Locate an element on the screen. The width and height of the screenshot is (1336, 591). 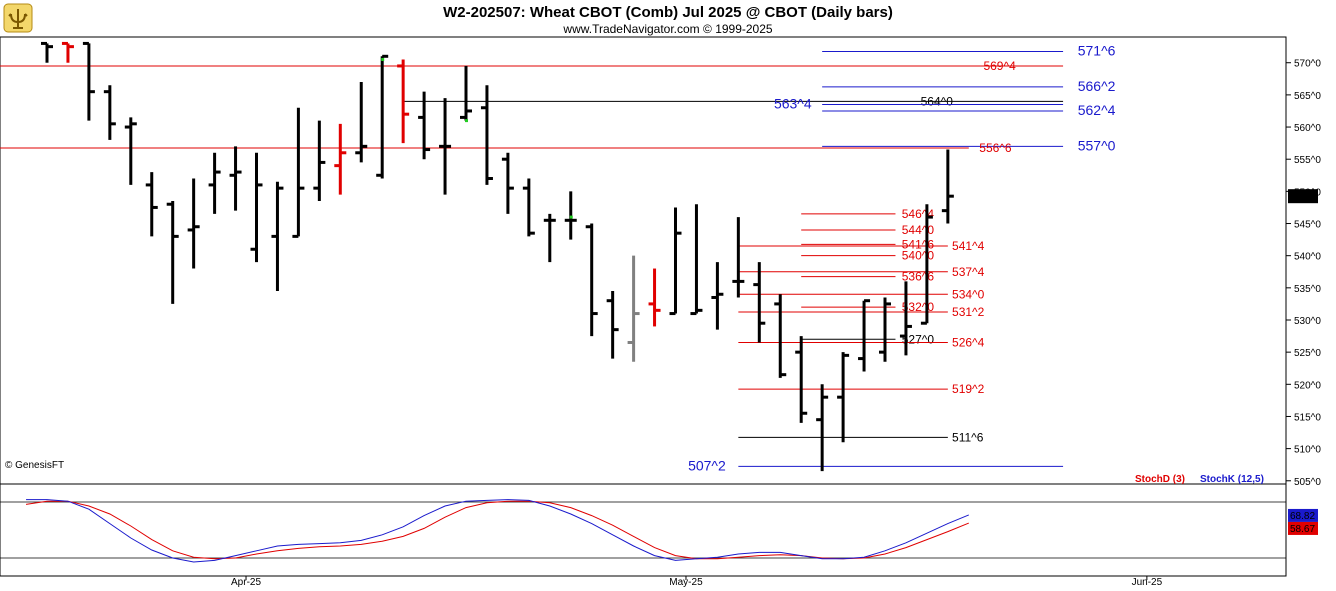
y-tick-label: 530^0 is located at coordinates (1307, 321).